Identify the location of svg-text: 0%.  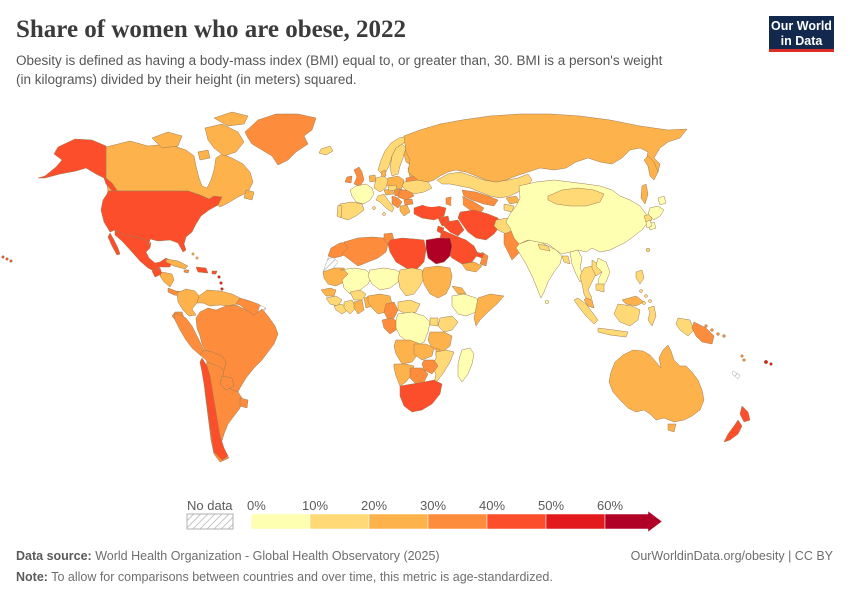
(256, 505).